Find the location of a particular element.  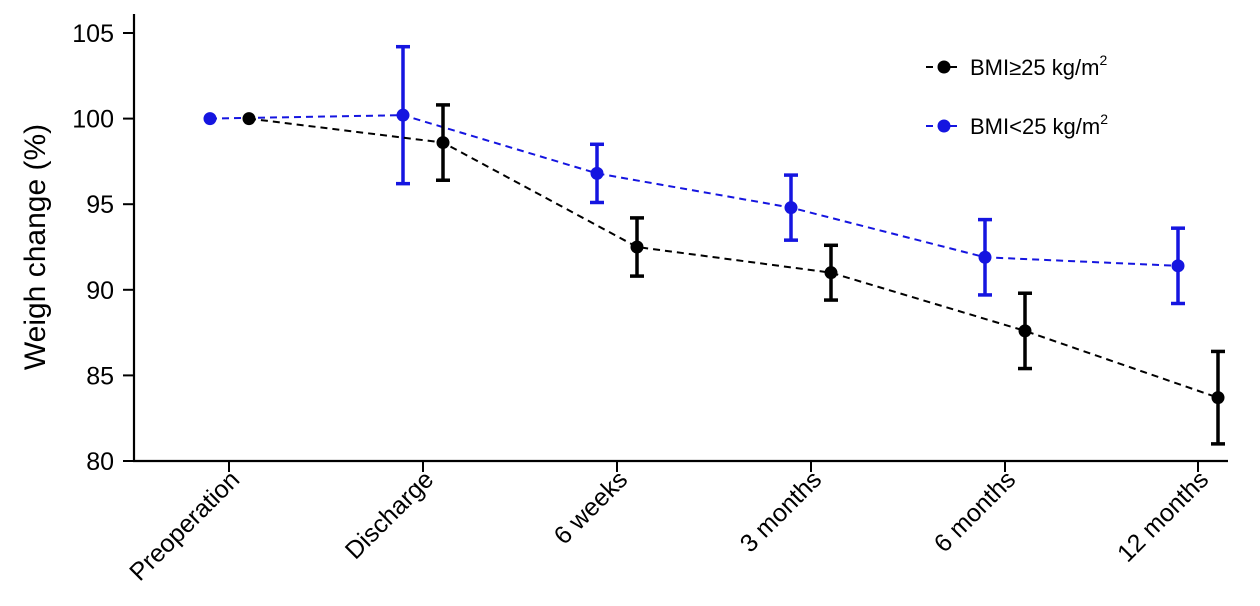

x-tick-label: Preoperation is located at coordinates (184, 525).